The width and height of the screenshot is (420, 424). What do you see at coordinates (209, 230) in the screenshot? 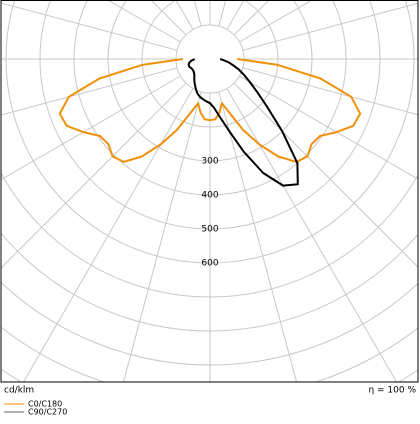
I see `r-tick-label: 500` at bounding box center [209, 230].